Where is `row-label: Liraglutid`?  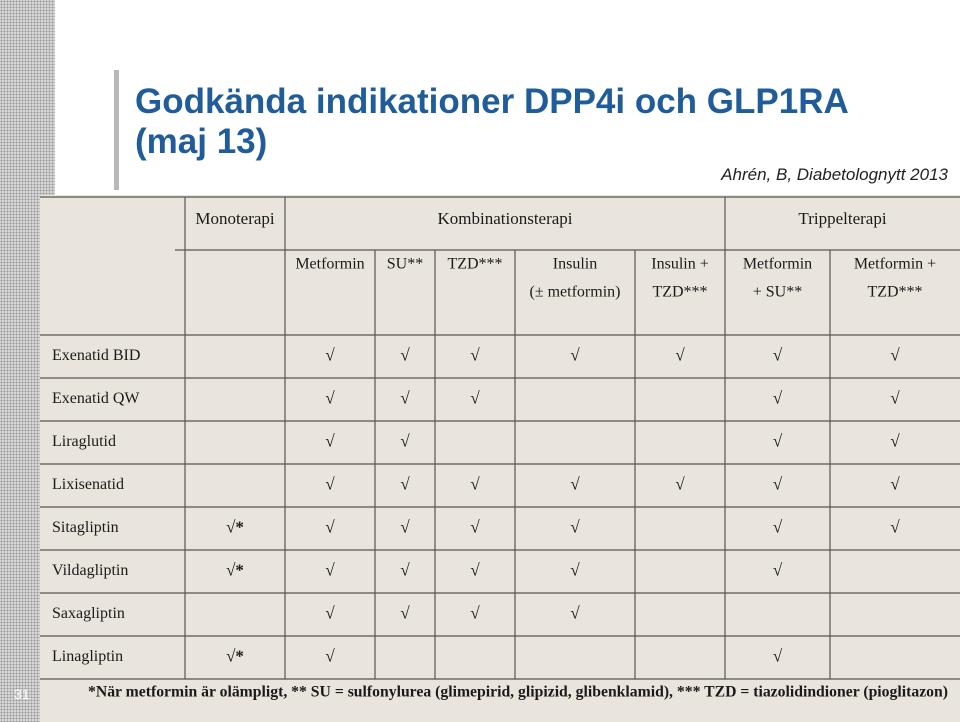
row-label: Liraglutid is located at coordinates (84, 441).